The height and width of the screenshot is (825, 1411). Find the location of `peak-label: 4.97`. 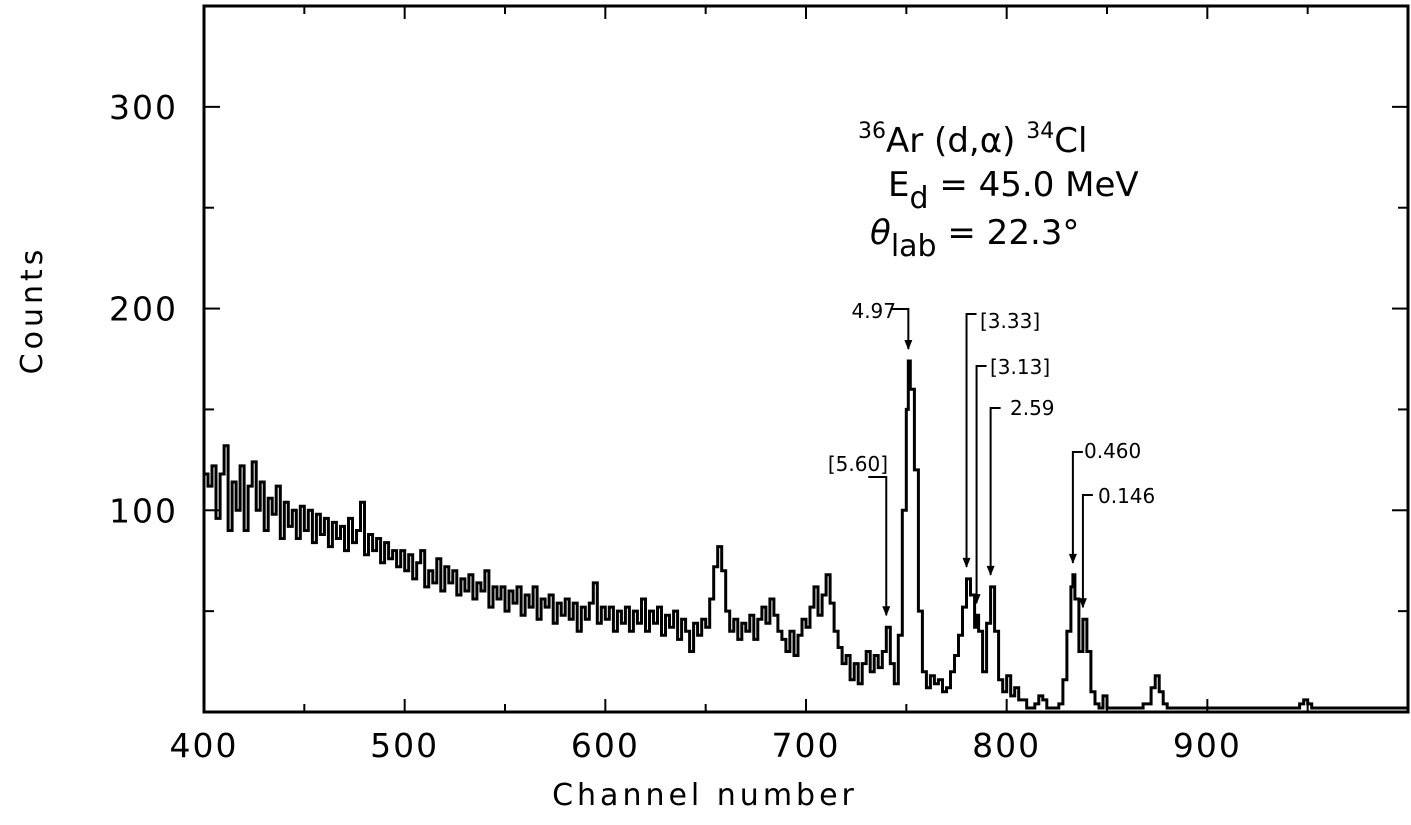

peak-label: 4.97 is located at coordinates (873, 311).